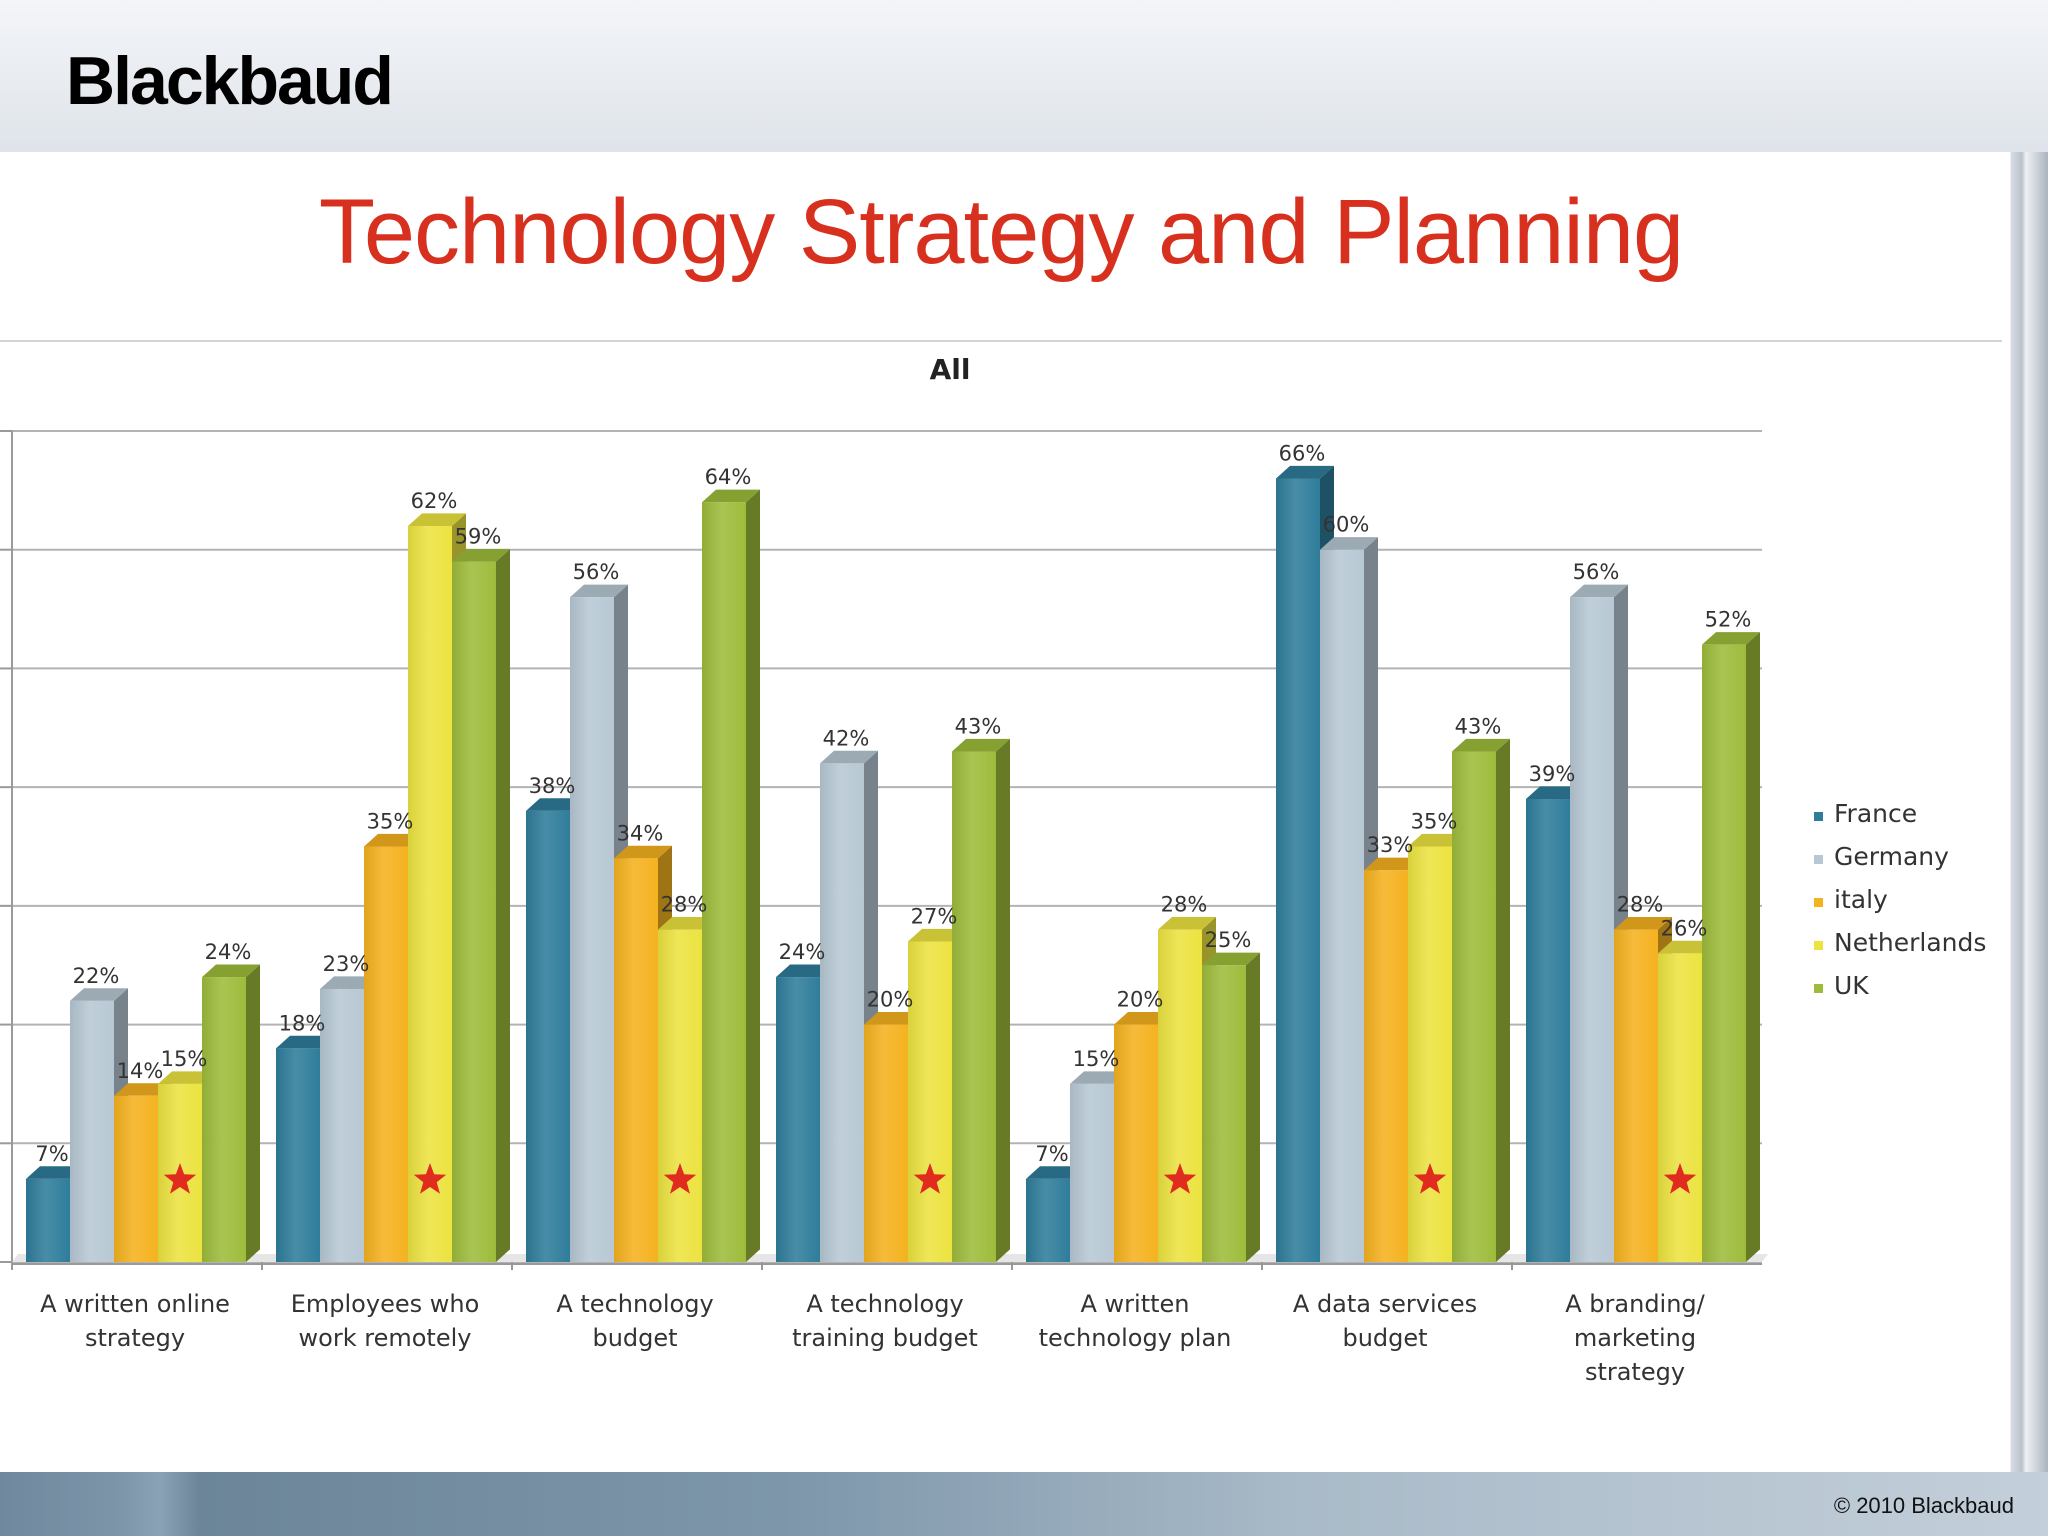 Image resolution: width=2048 pixels, height=1536 pixels. I want to click on data-label: 59%, so click(478, 537).